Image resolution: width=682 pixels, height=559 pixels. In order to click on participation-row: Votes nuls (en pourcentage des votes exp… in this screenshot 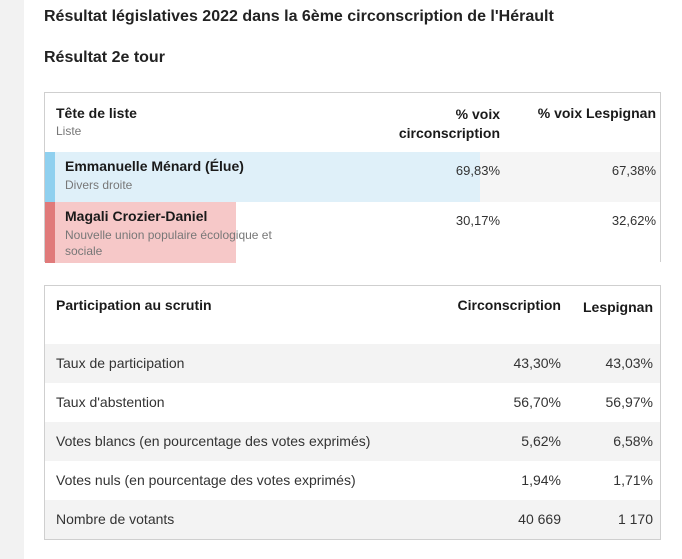, I will do `click(352, 480)`.